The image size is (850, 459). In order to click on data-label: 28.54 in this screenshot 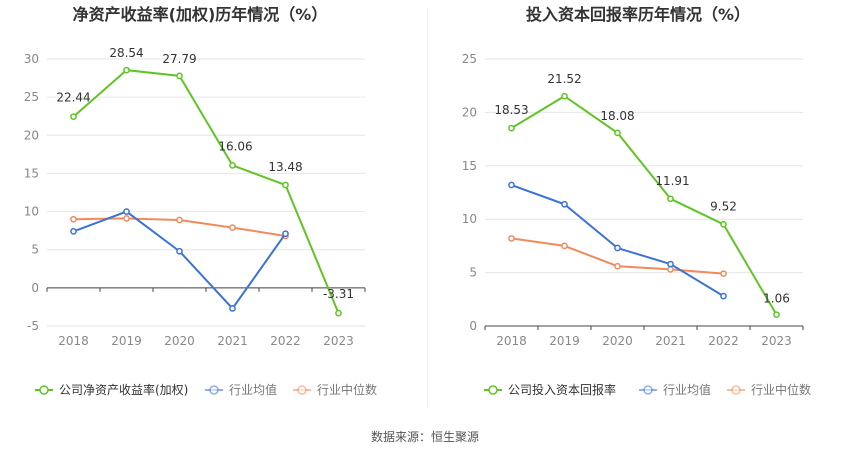, I will do `click(126, 53)`.